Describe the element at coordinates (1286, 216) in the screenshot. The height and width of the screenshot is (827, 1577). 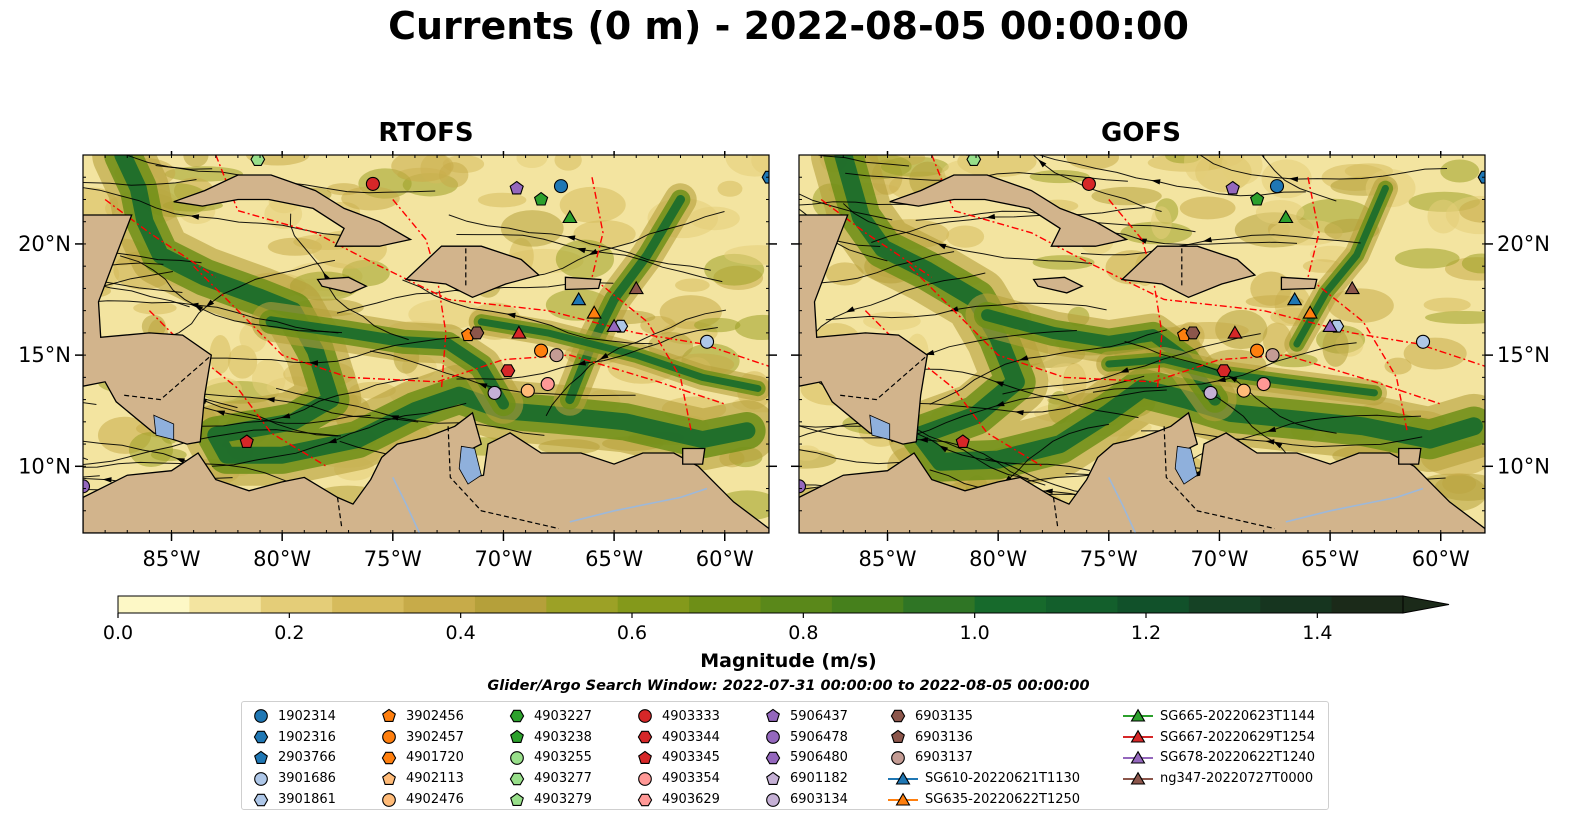
I see `platform-marker-SG665-20220623T1144` at that location.